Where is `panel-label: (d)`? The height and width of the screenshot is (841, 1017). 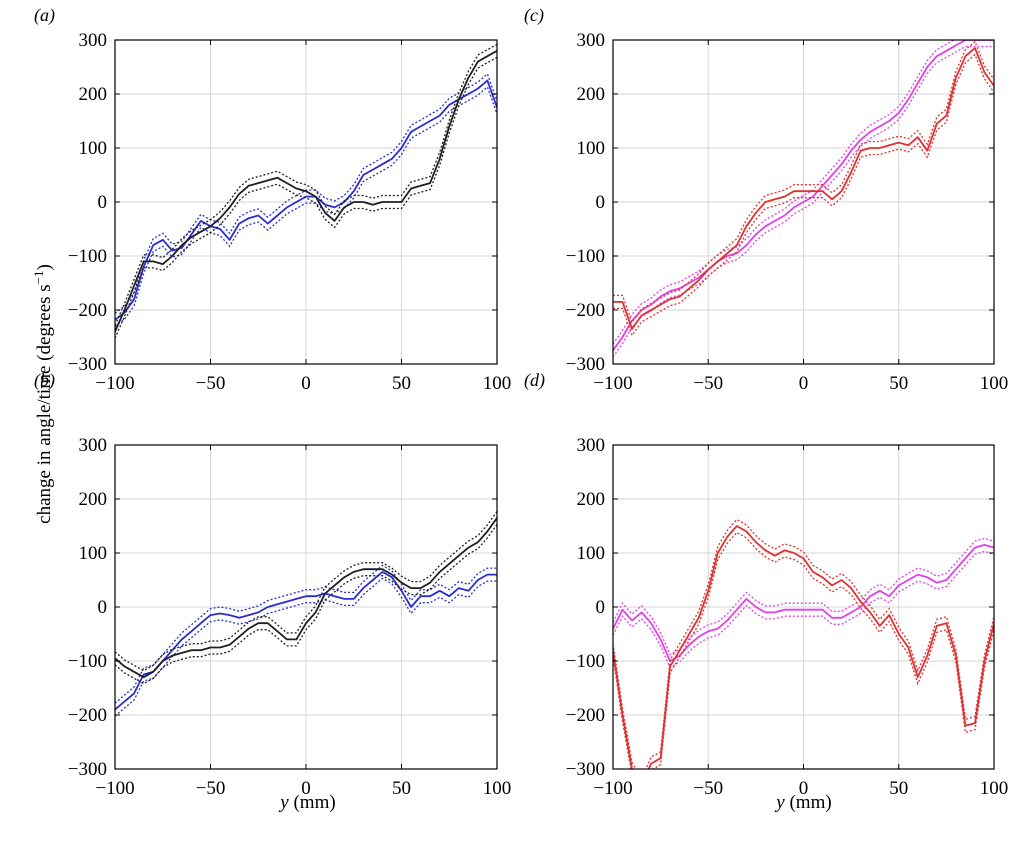
panel-label: (d) is located at coordinates (534, 380).